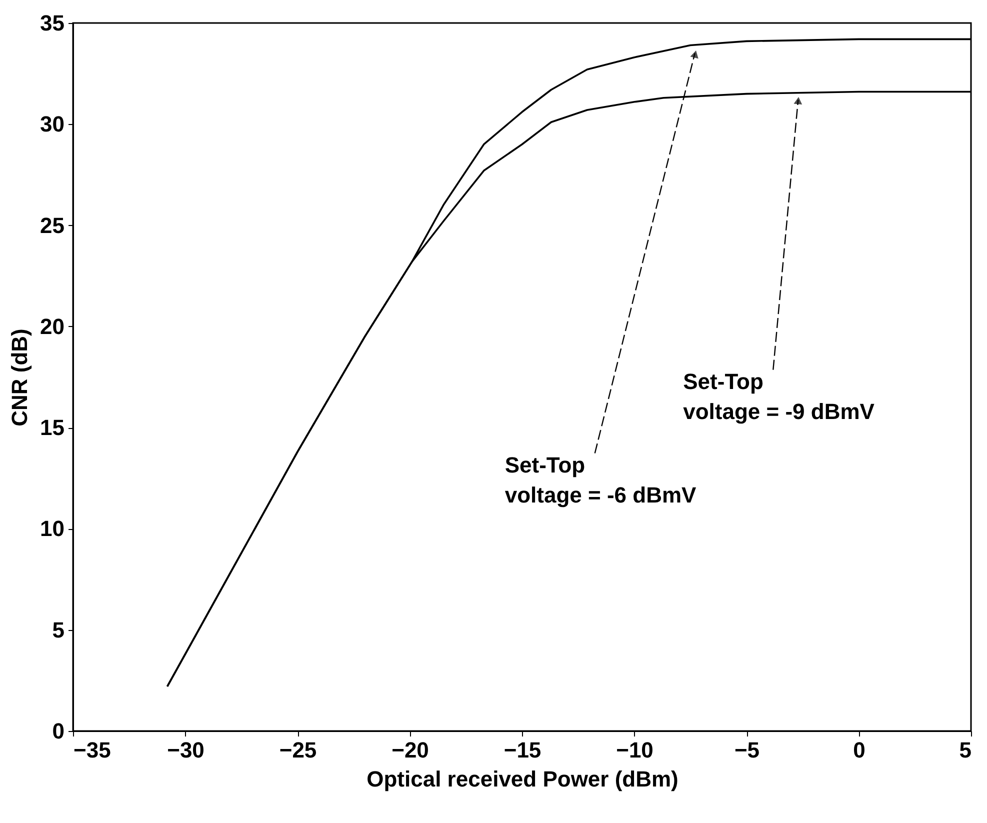  What do you see at coordinates (410, 750) in the screenshot?
I see `x-tick-label: −20` at bounding box center [410, 750].